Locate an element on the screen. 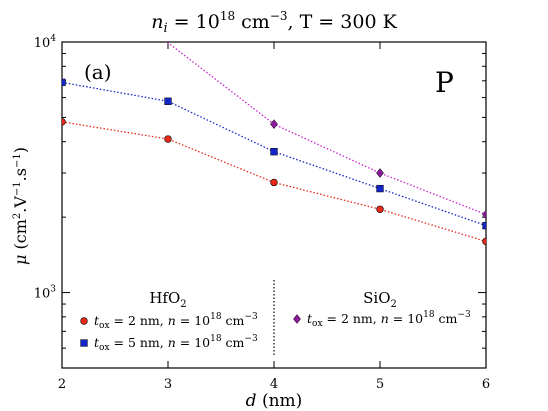  legend-entry-3: tox = 2 nm, n = 1018 cm−3 is located at coordinates (382, 319).